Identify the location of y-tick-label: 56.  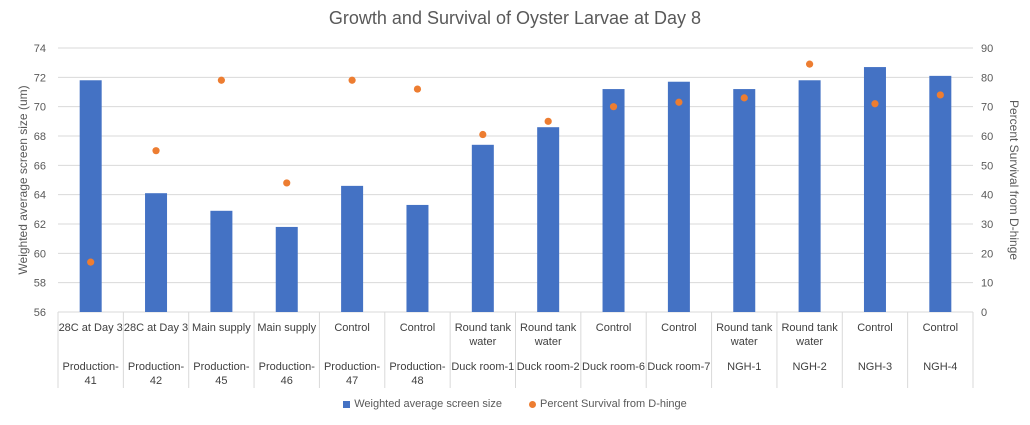
(40, 313).